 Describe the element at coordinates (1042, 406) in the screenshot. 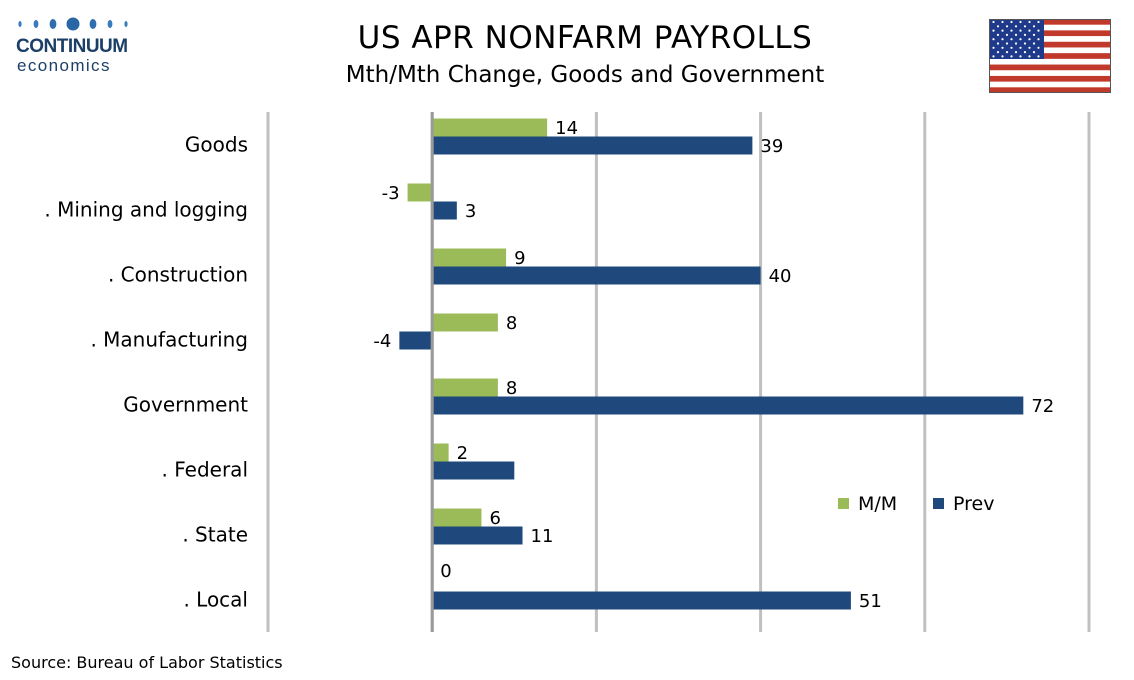

I see `data-label: 72` at that location.